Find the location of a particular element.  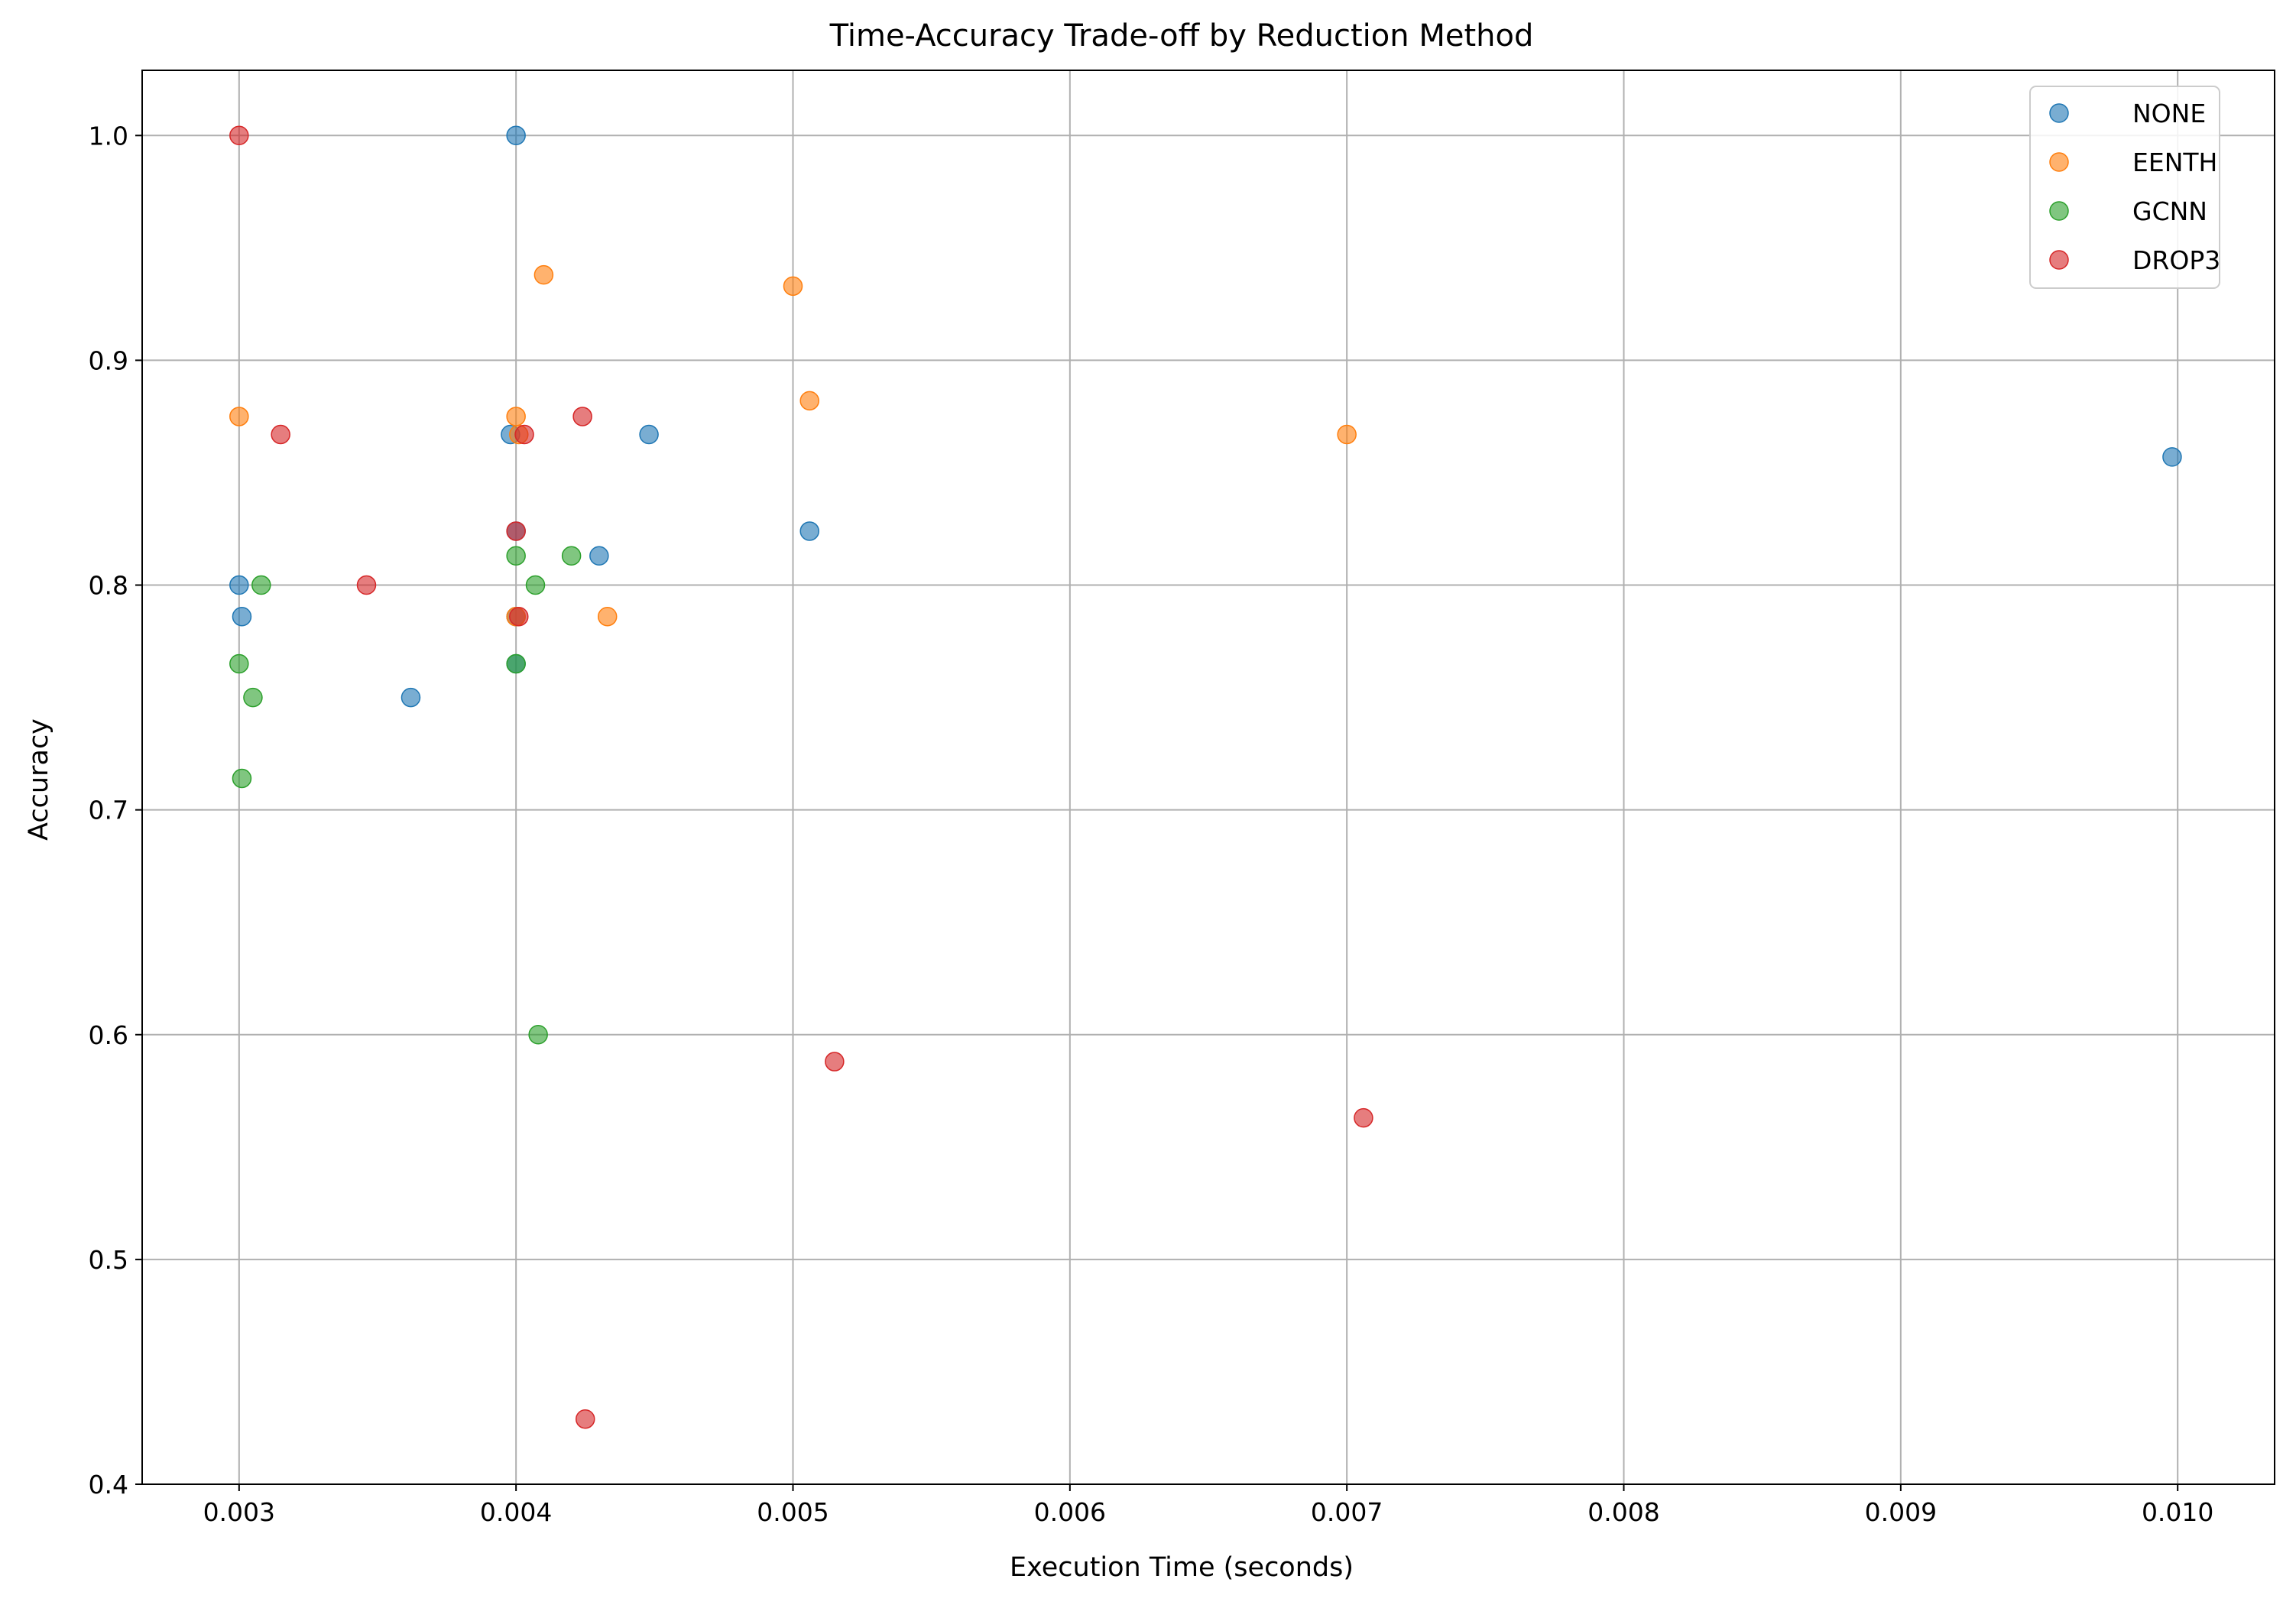

legend-label: EENTH is located at coordinates (2174, 162).